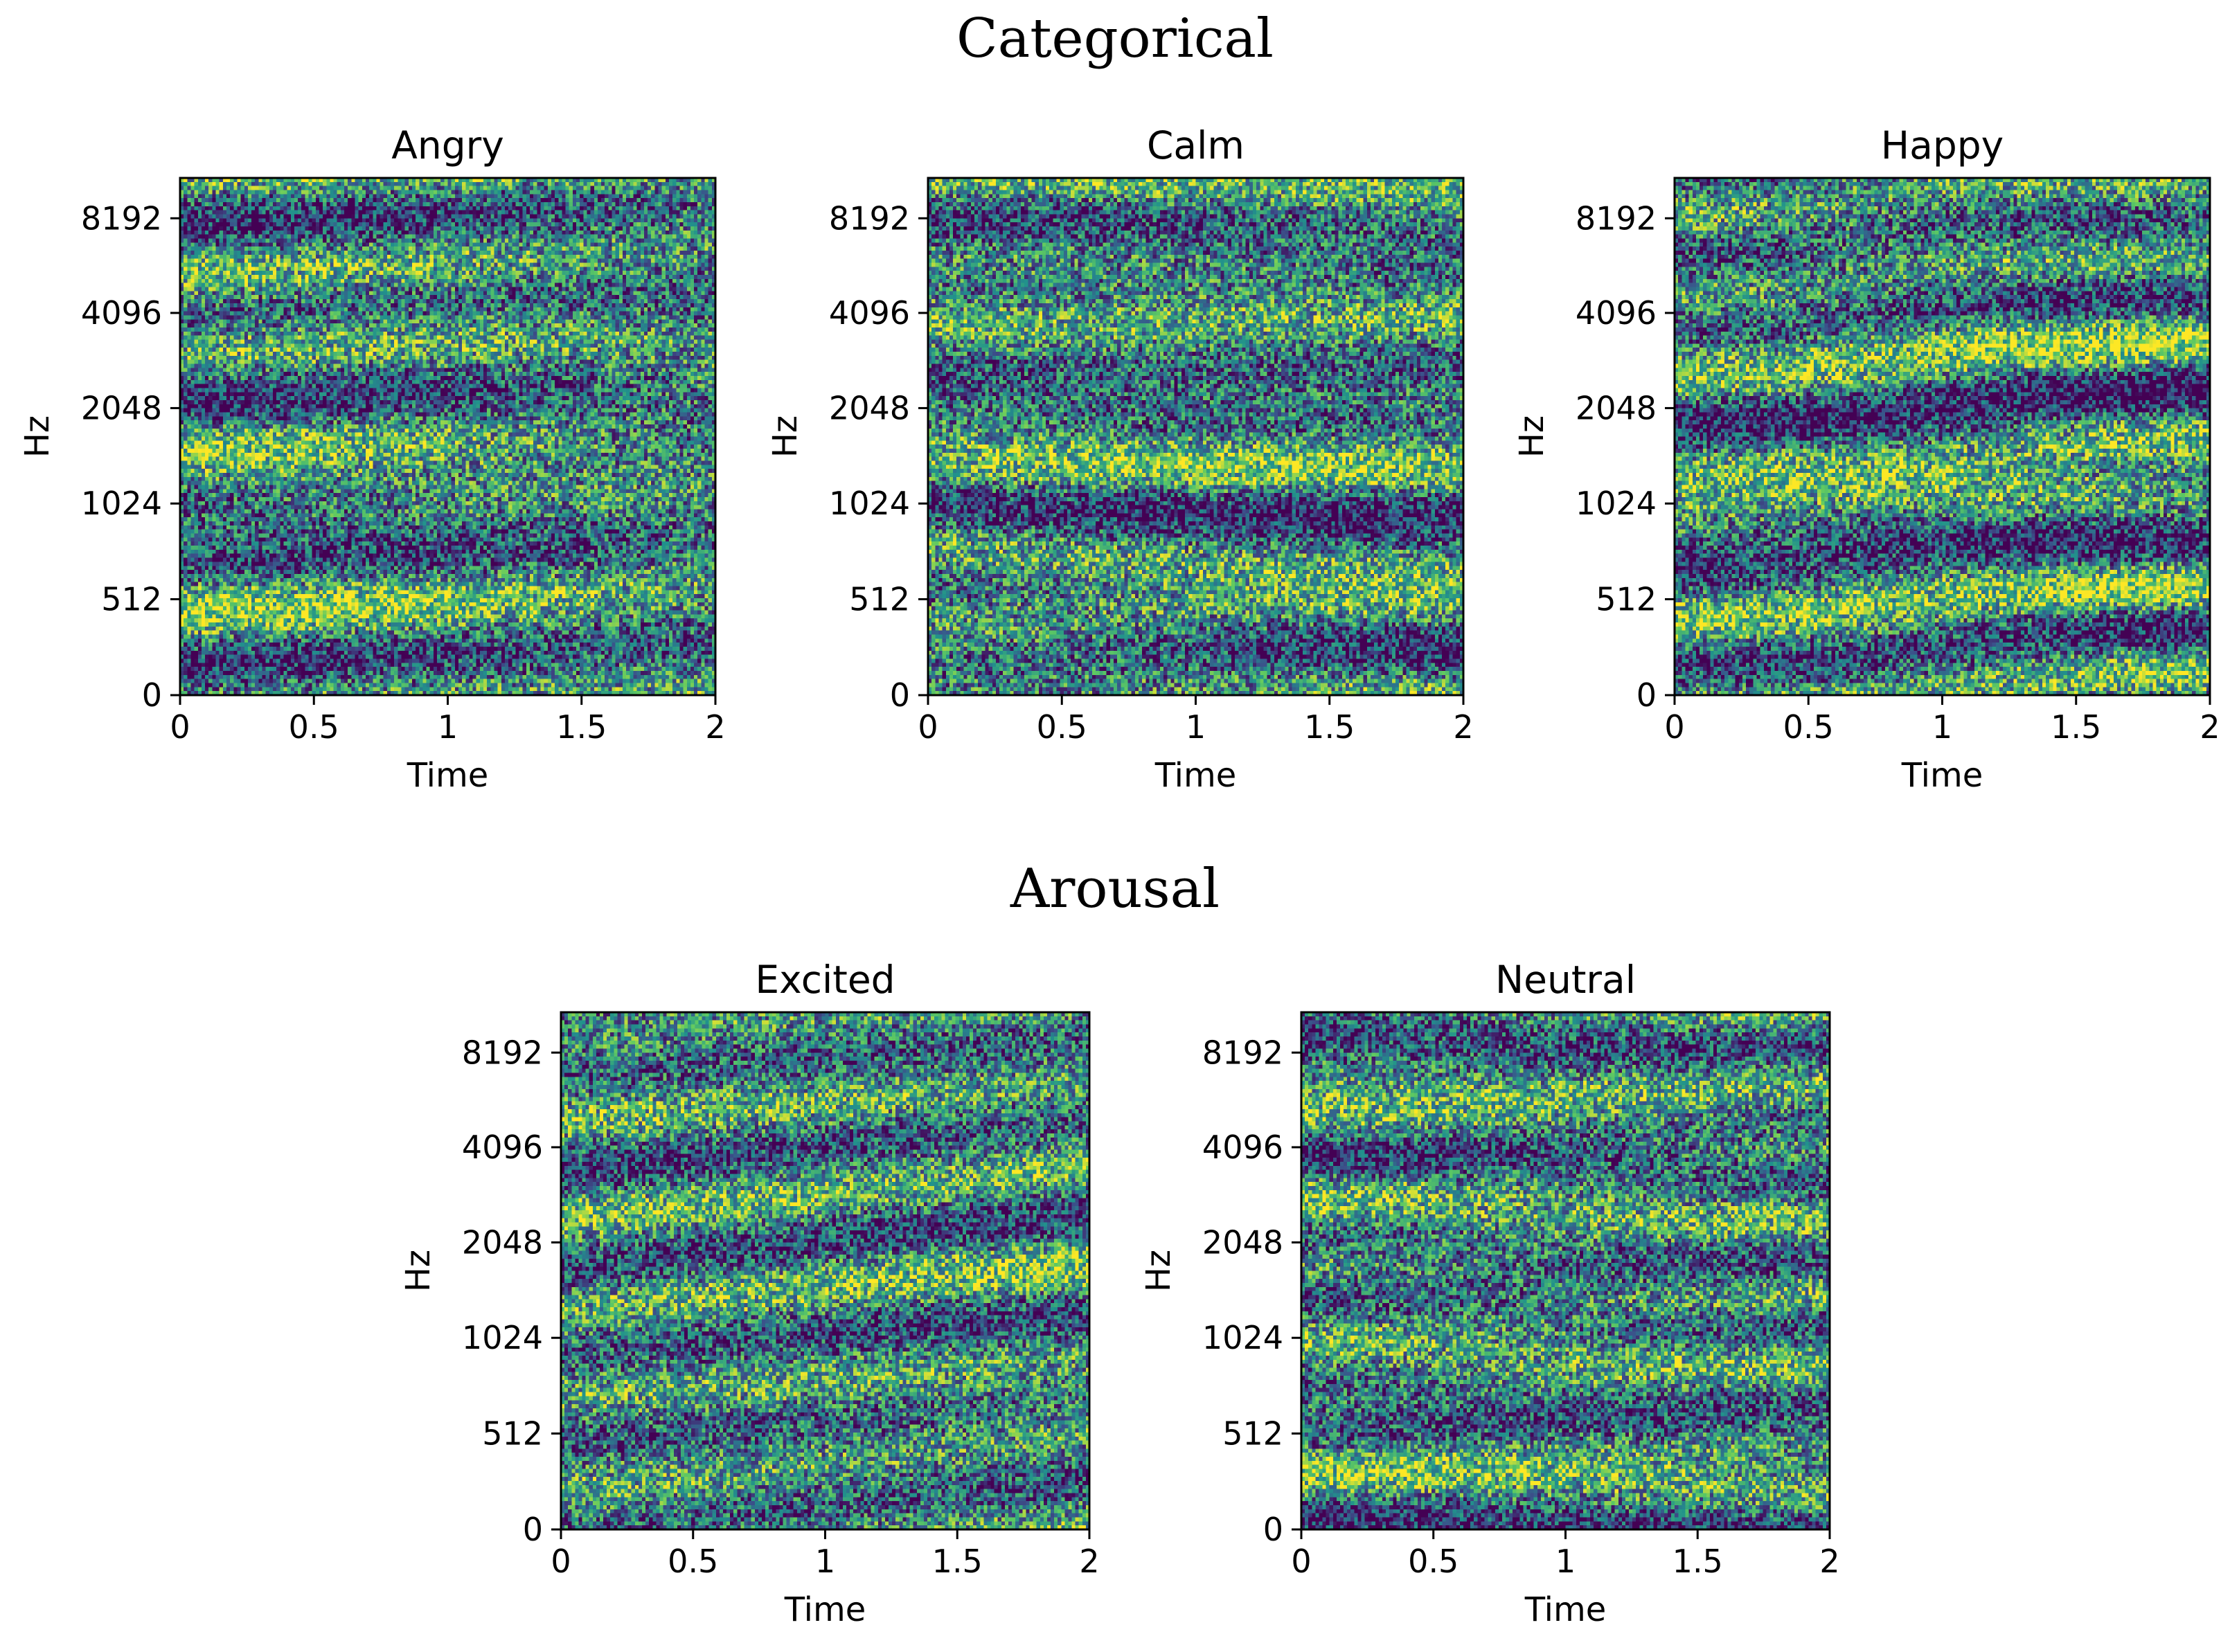 The image size is (2230, 1652). I want to click on panel-title: Angry, so click(447, 146).